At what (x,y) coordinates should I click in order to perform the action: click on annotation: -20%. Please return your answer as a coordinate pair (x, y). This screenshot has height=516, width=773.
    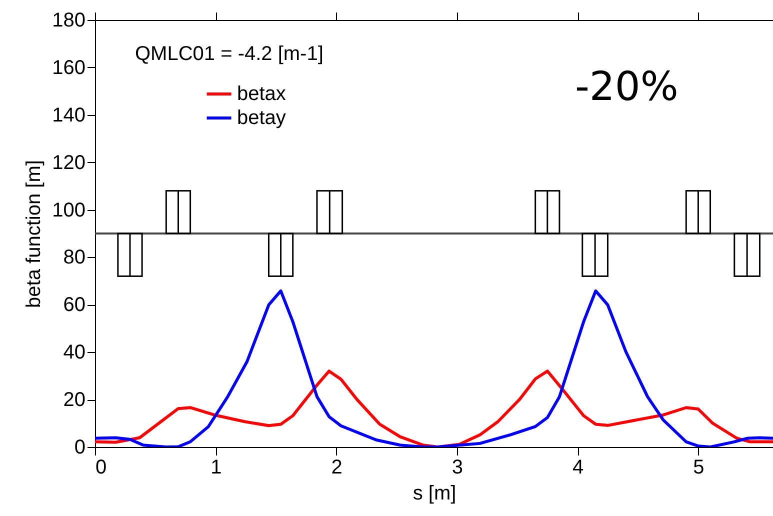
    Looking at the image, I should click on (626, 87).